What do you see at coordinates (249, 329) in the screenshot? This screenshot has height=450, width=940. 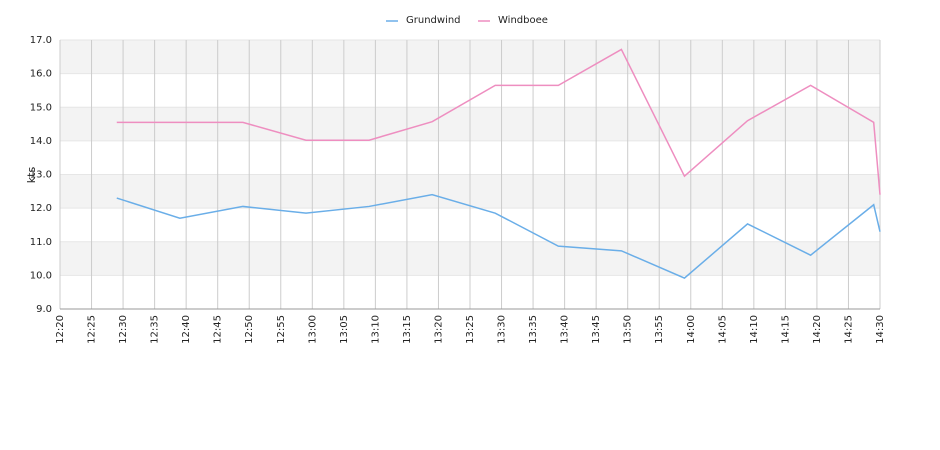 I see `x-tick-label: 12:50` at bounding box center [249, 329].